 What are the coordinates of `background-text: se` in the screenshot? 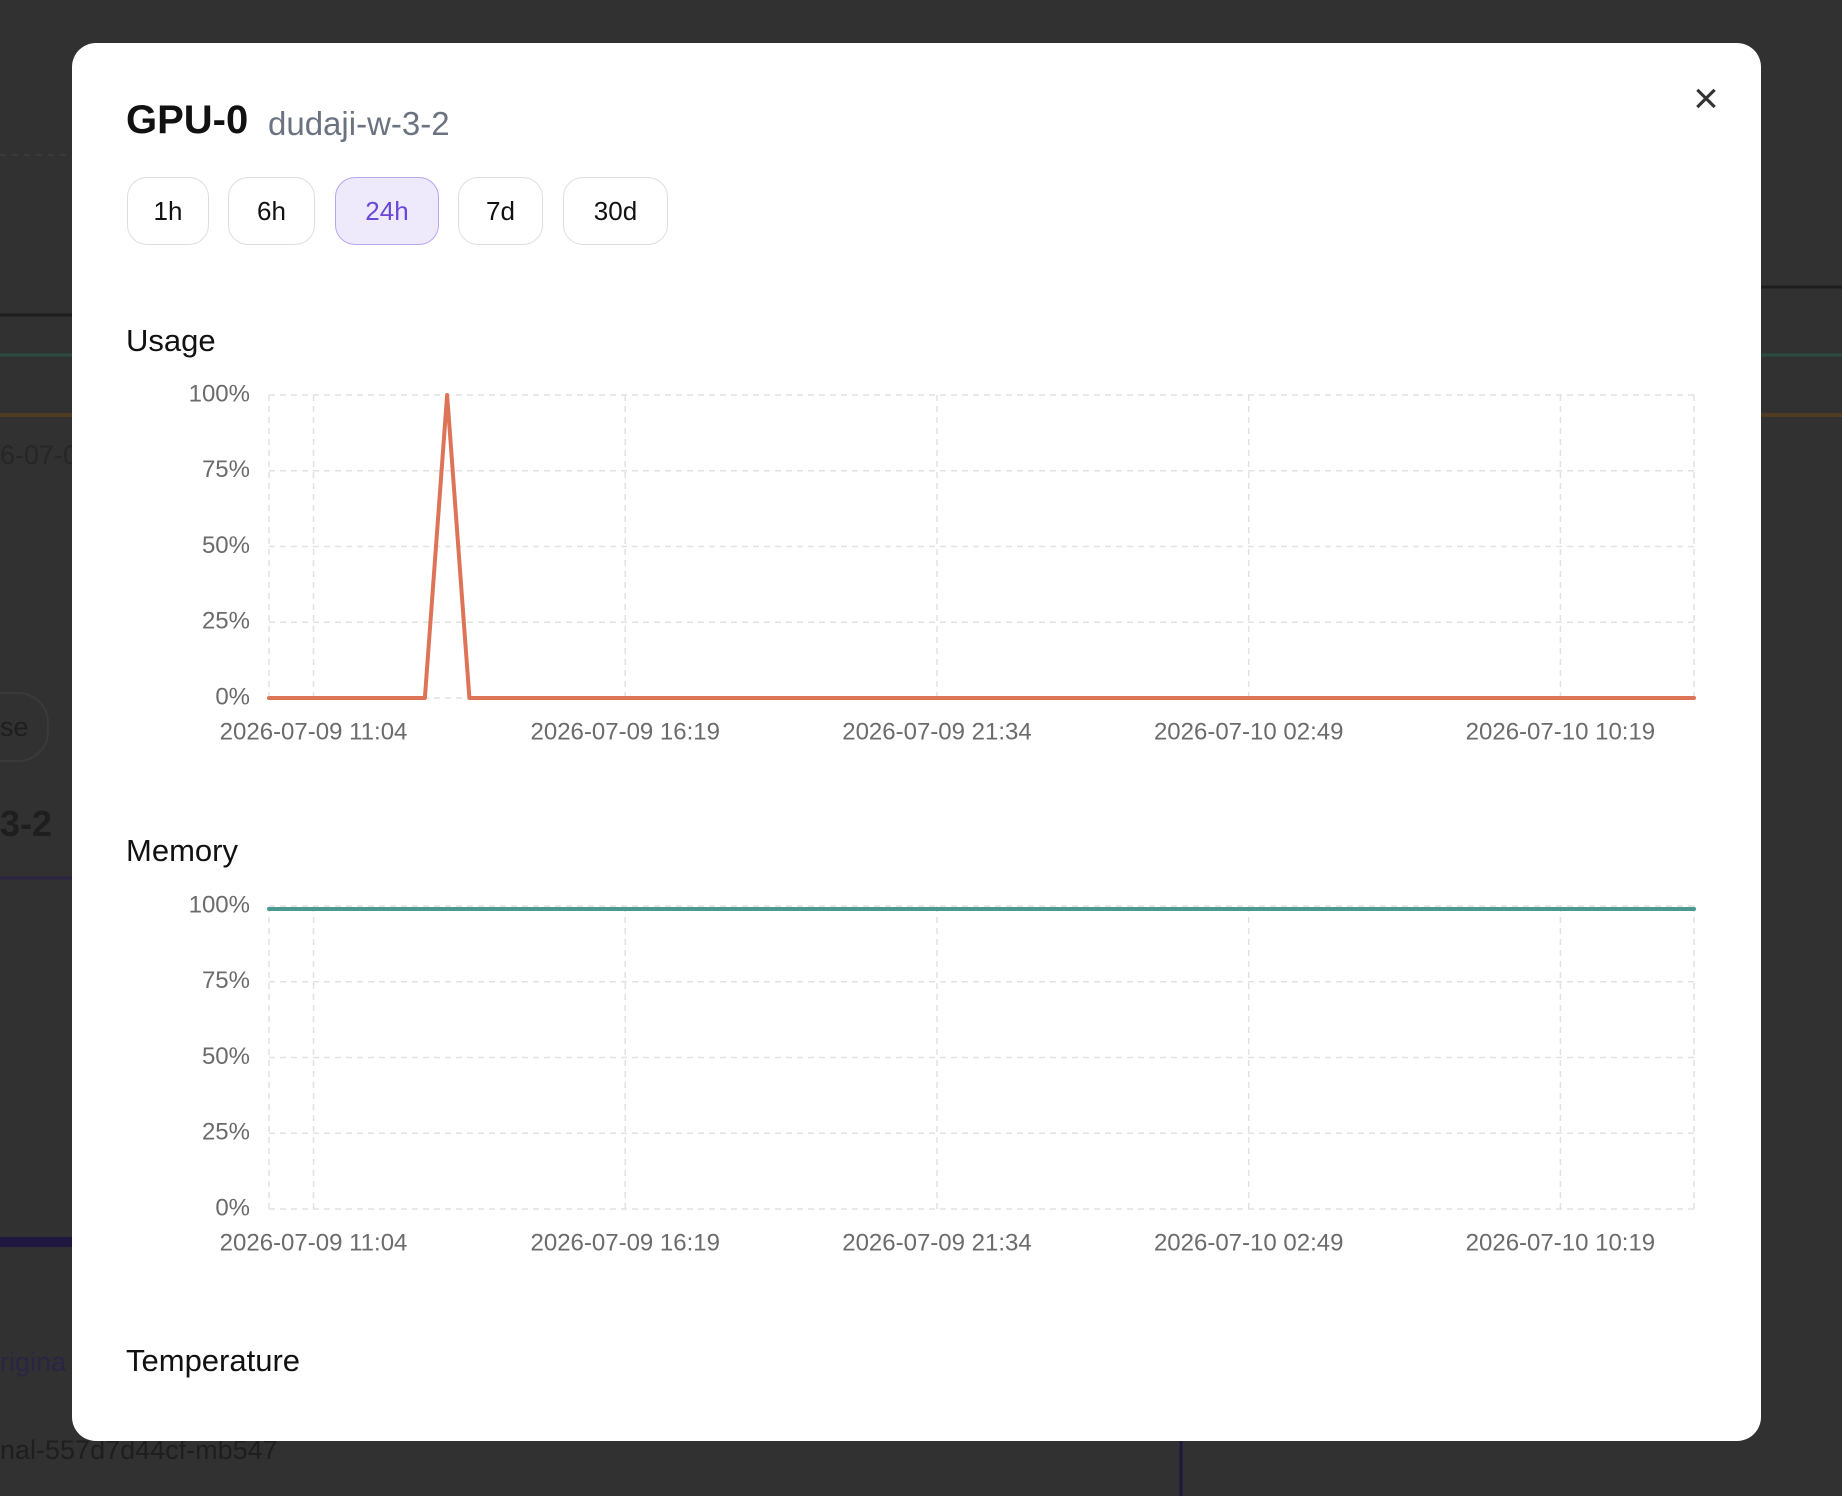 It's located at (14, 727).